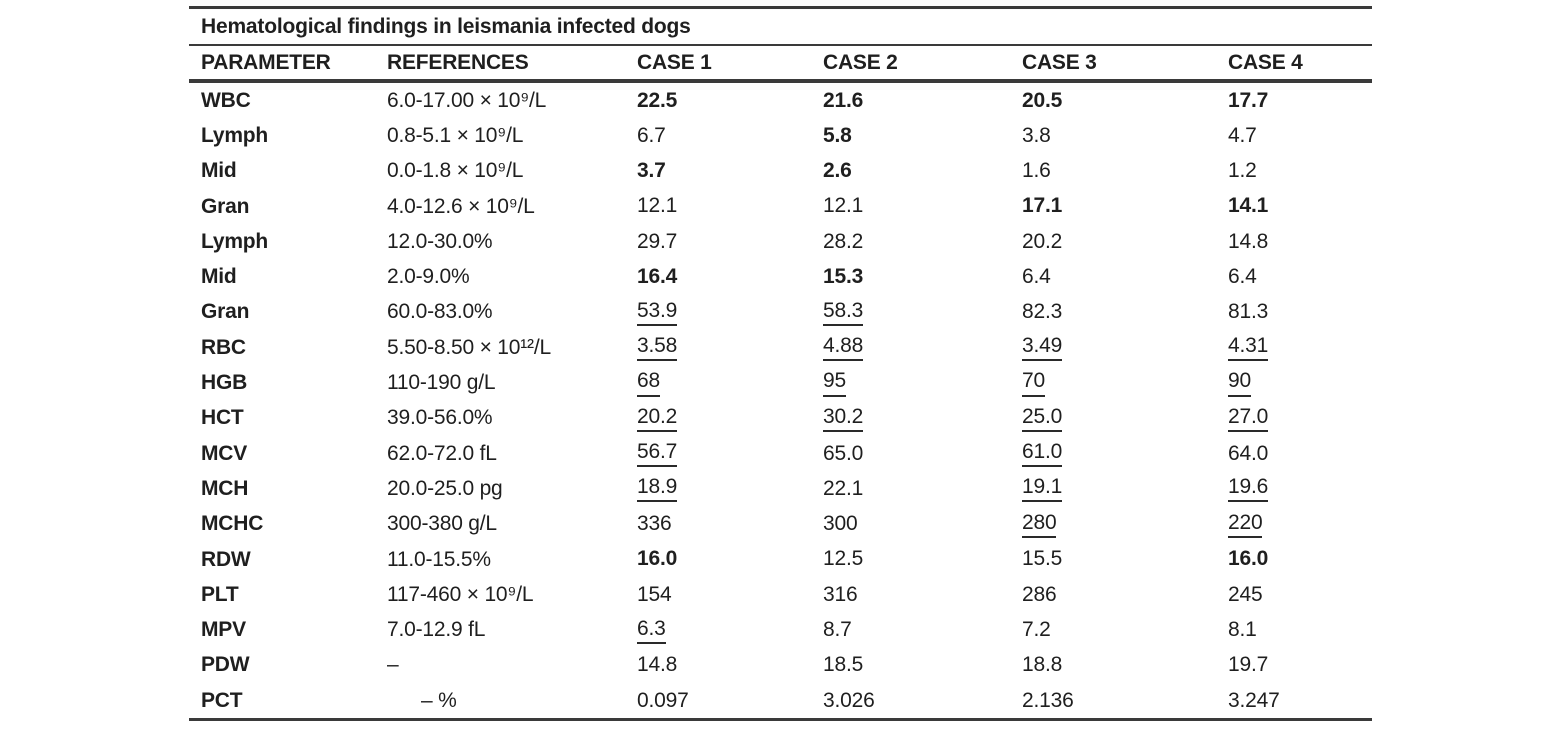  Describe the element at coordinates (1039, 524) in the screenshot. I see `case-value-text: 280` at that location.